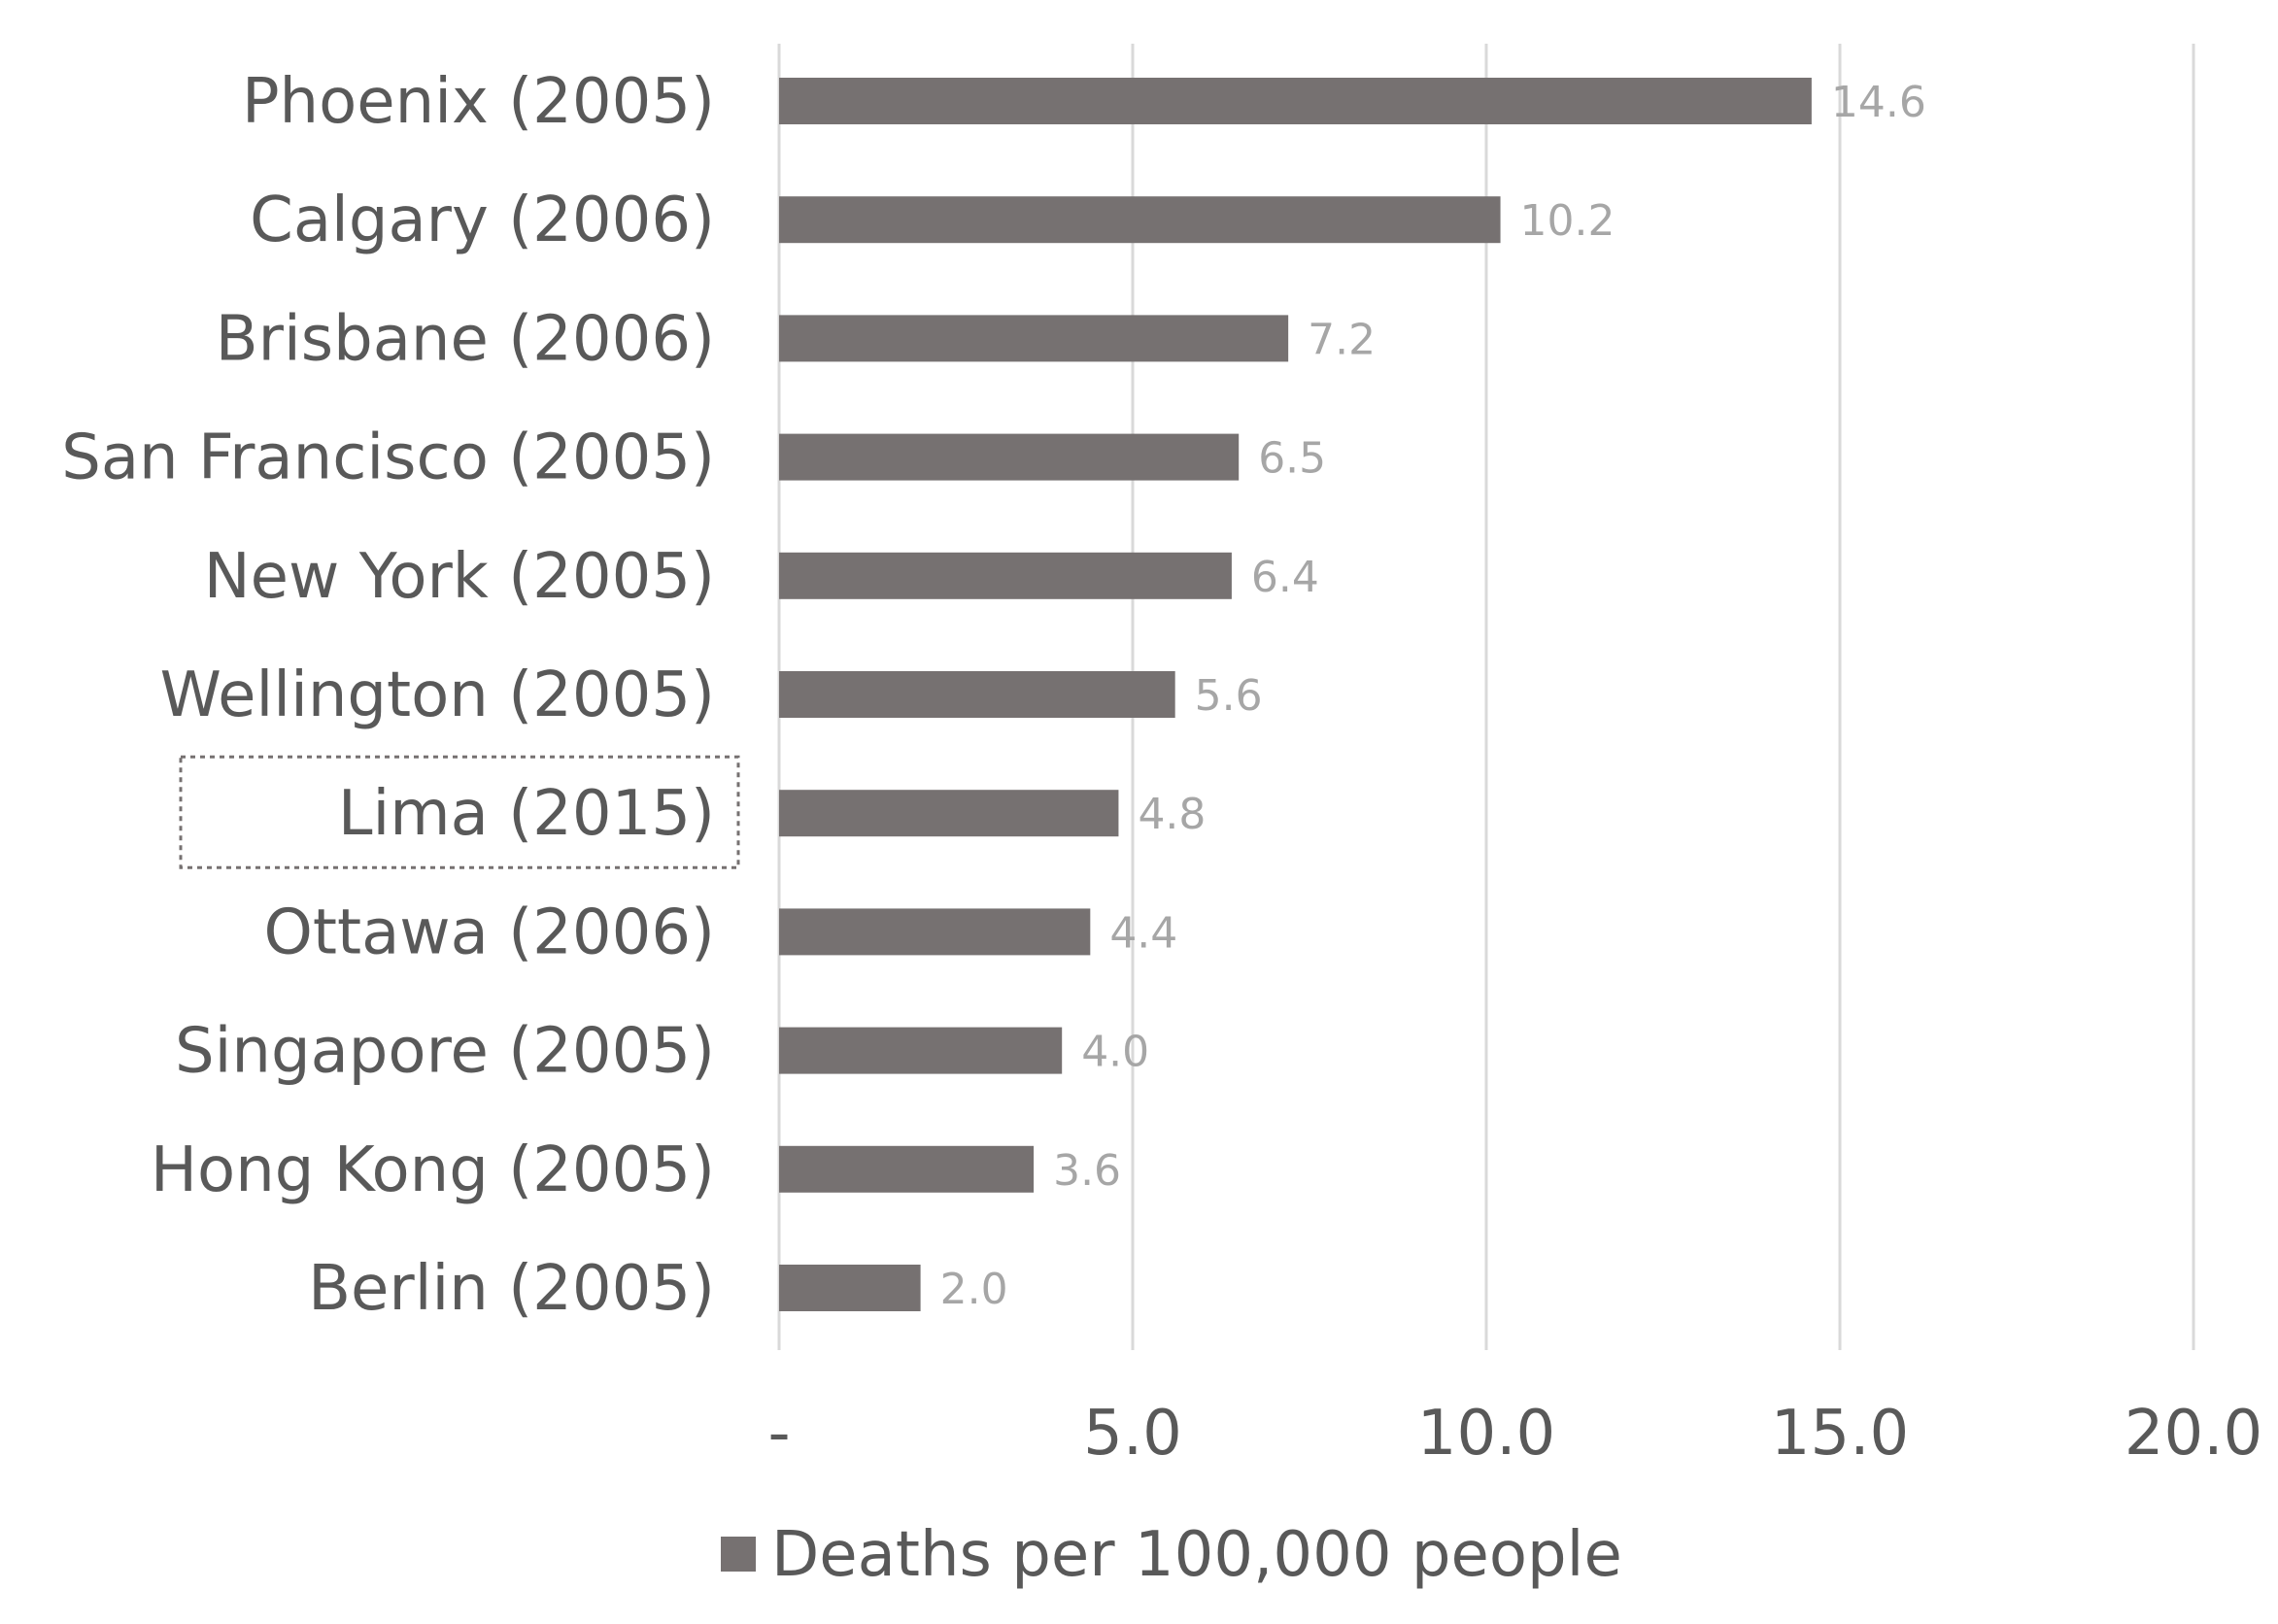  What do you see at coordinates (1840, 1434) in the screenshot?
I see `x-tick-label: 15.0` at bounding box center [1840, 1434].